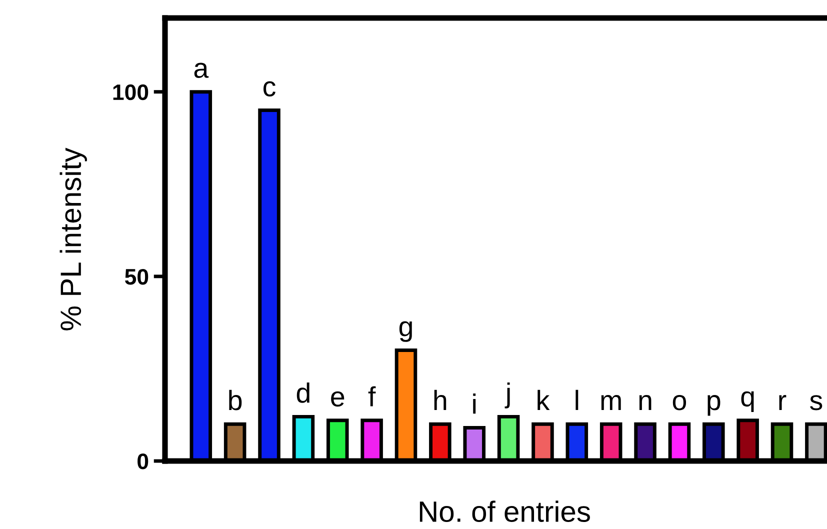 The image size is (827, 529). What do you see at coordinates (679, 402) in the screenshot?
I see `data-label: o` at bounding box center [679, 402].